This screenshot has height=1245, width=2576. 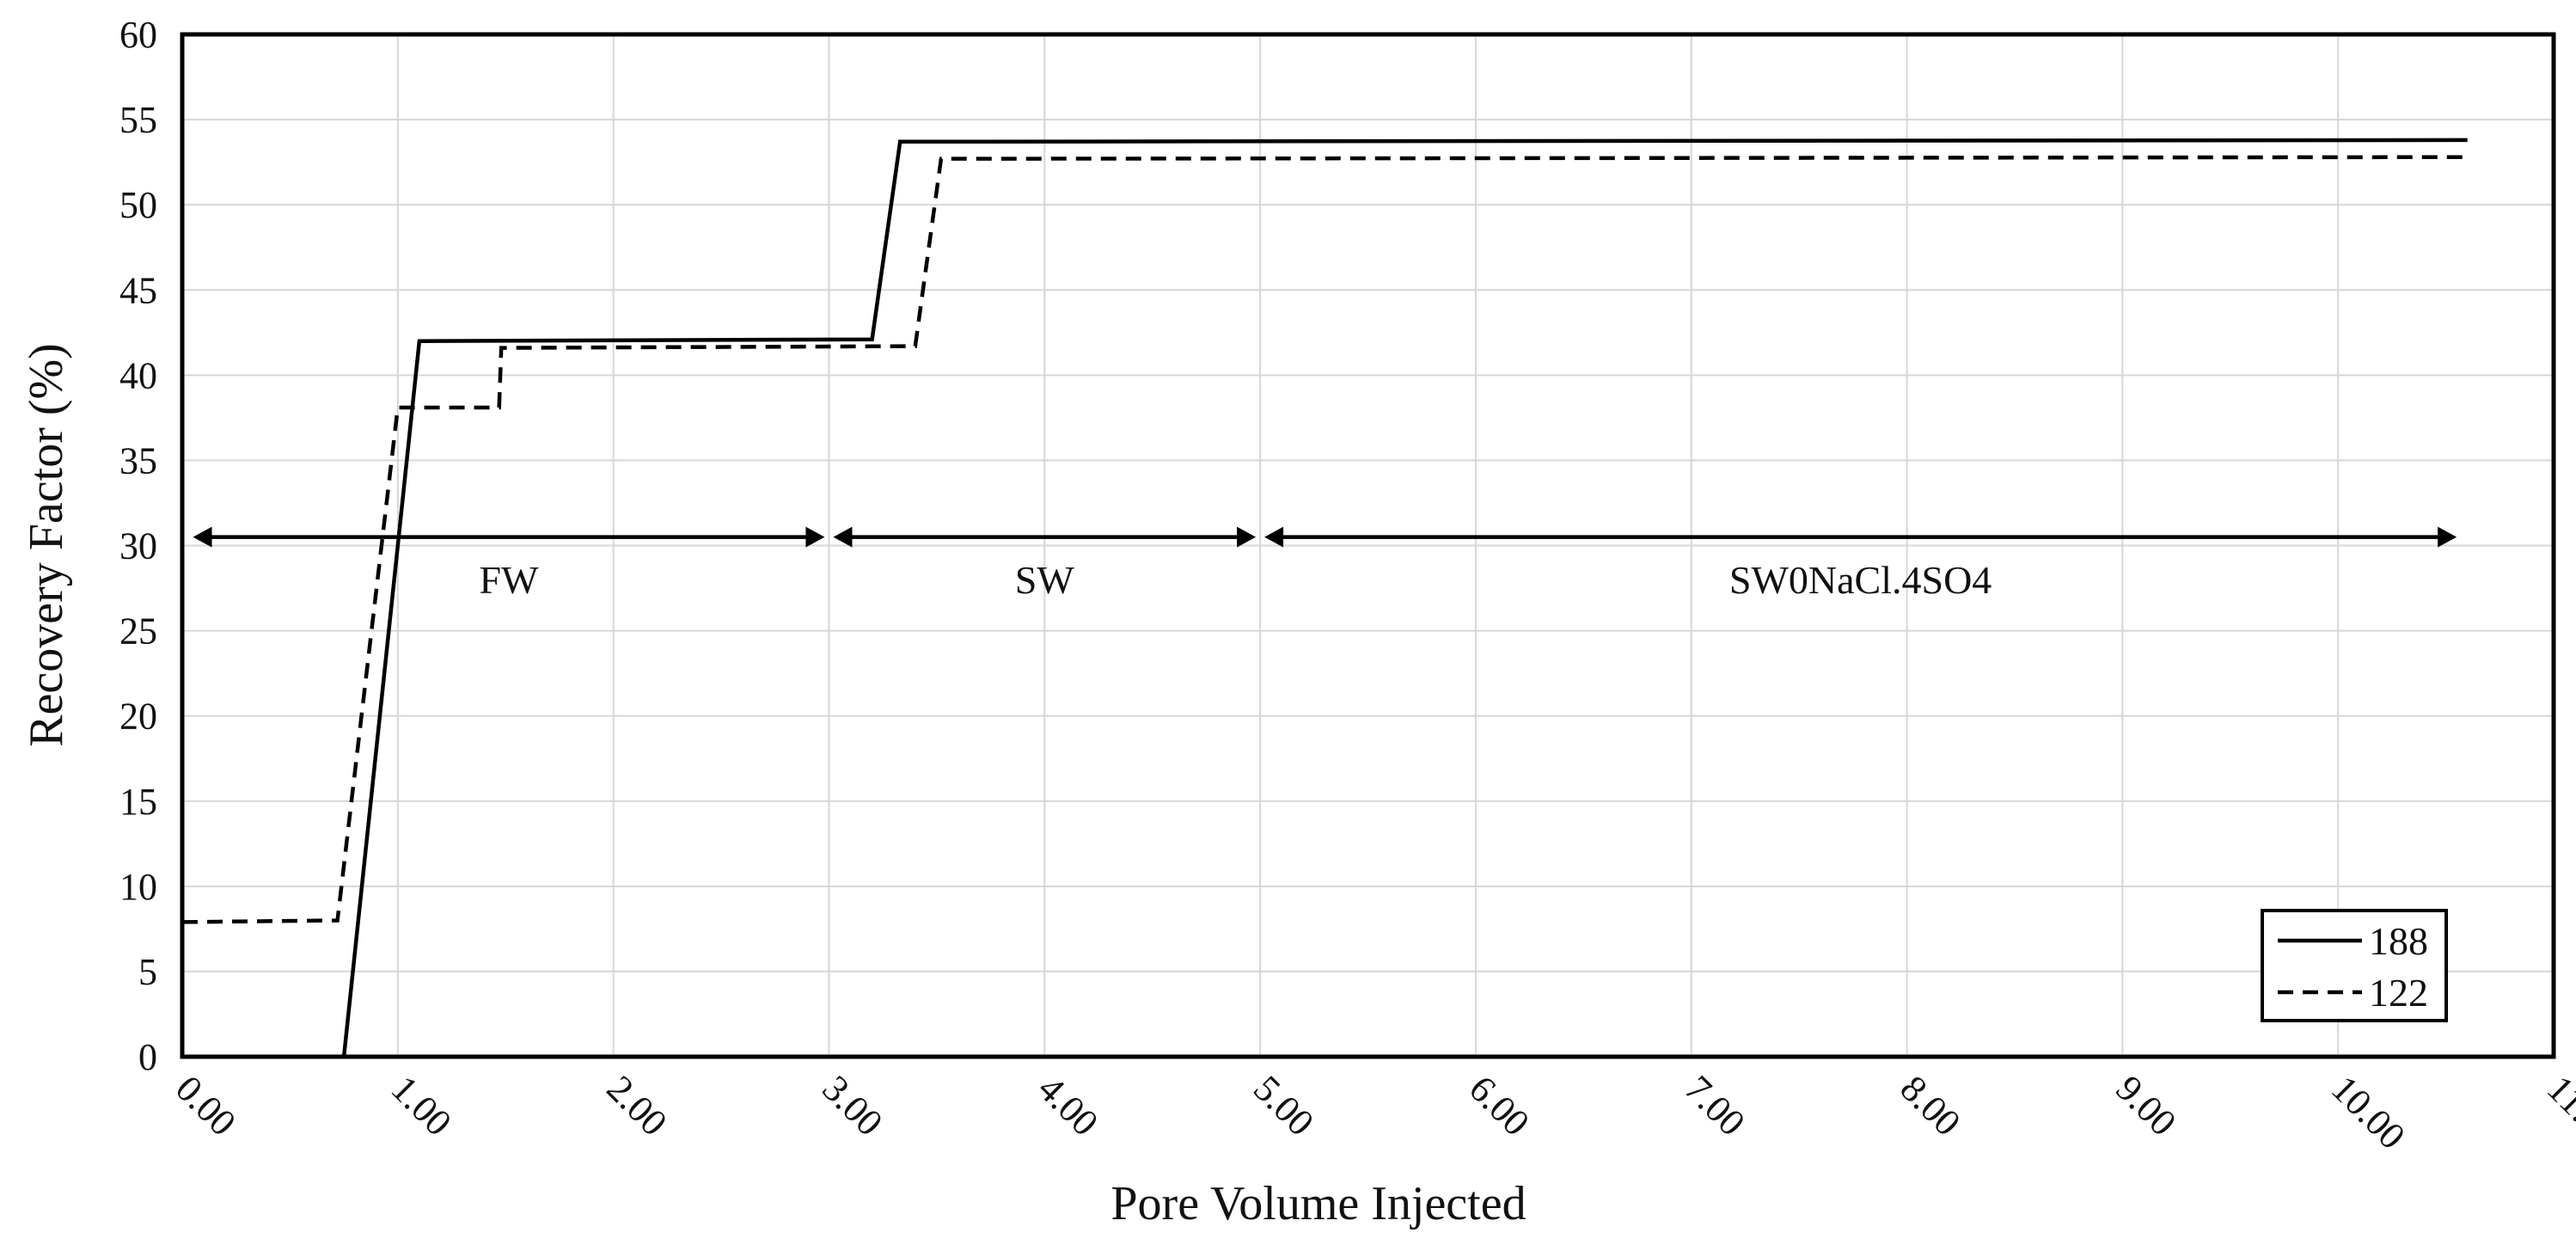 I want to click on y-tick-label: 5, so click(x=147, y=972).